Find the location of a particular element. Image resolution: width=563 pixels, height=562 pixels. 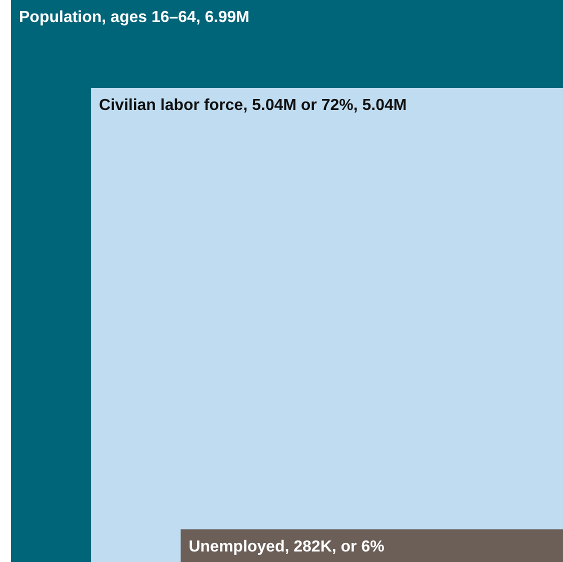

data-label: Unemployed, 282K, or 6% is located at coordinates (286, 547).